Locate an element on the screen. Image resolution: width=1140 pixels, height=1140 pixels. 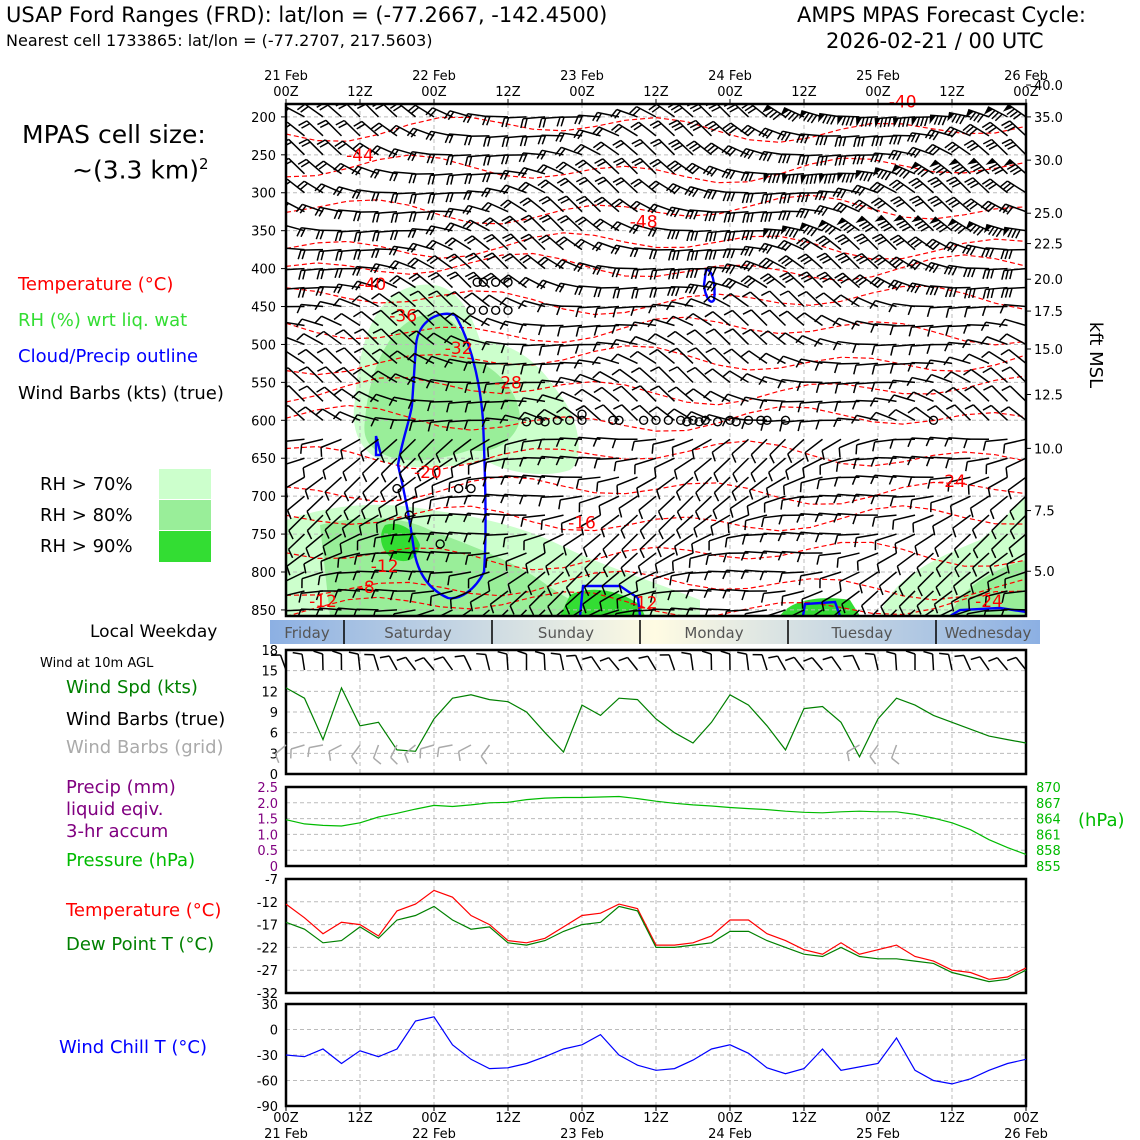
pressure-tick-label: 750 is located at coordinates (263, 535).